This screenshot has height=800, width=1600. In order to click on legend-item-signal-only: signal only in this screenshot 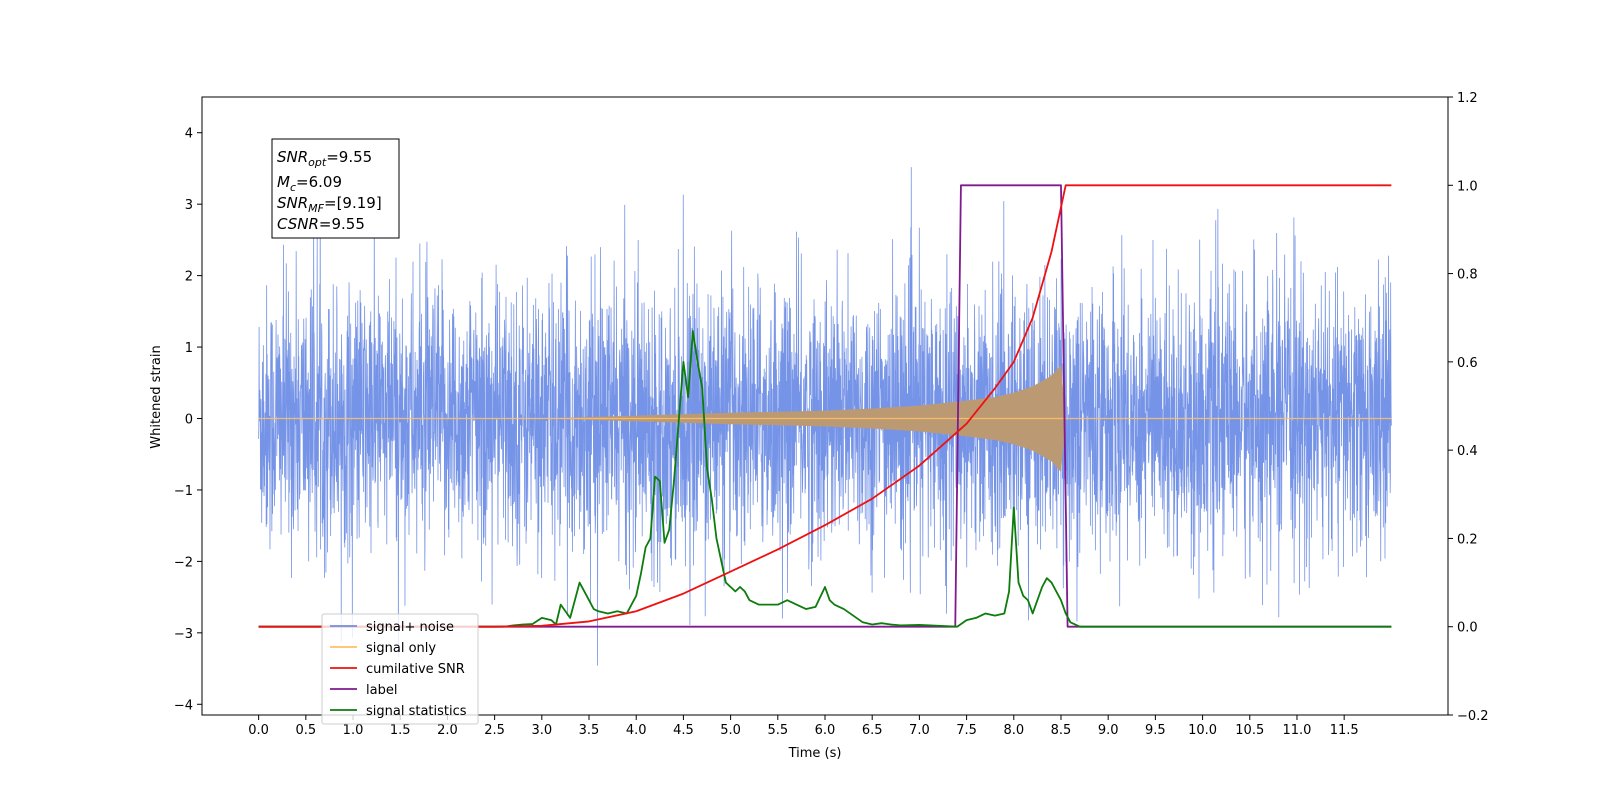, I will do `click(383, 648)`.